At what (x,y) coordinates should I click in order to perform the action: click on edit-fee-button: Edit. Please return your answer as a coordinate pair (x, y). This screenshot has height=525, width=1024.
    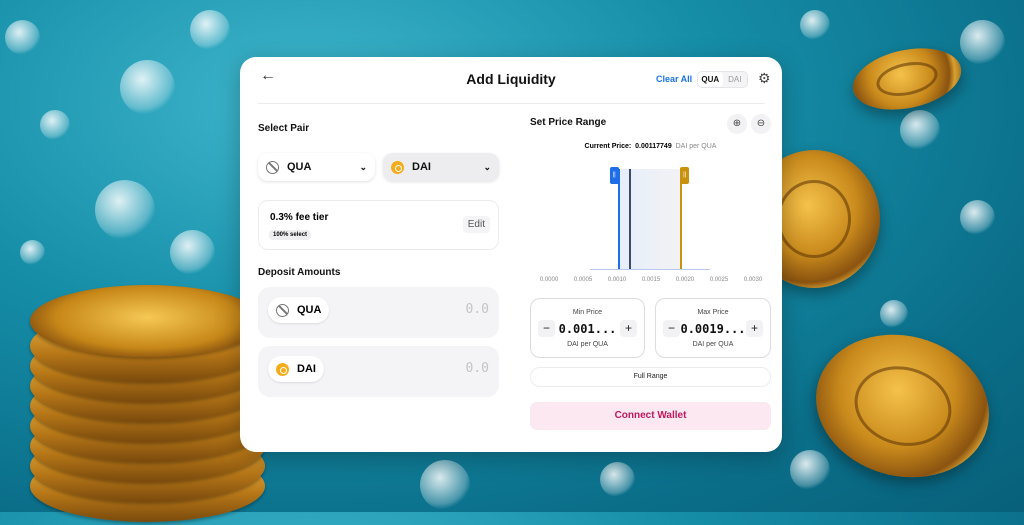
    Looking at the image, I should click on (476, 224).